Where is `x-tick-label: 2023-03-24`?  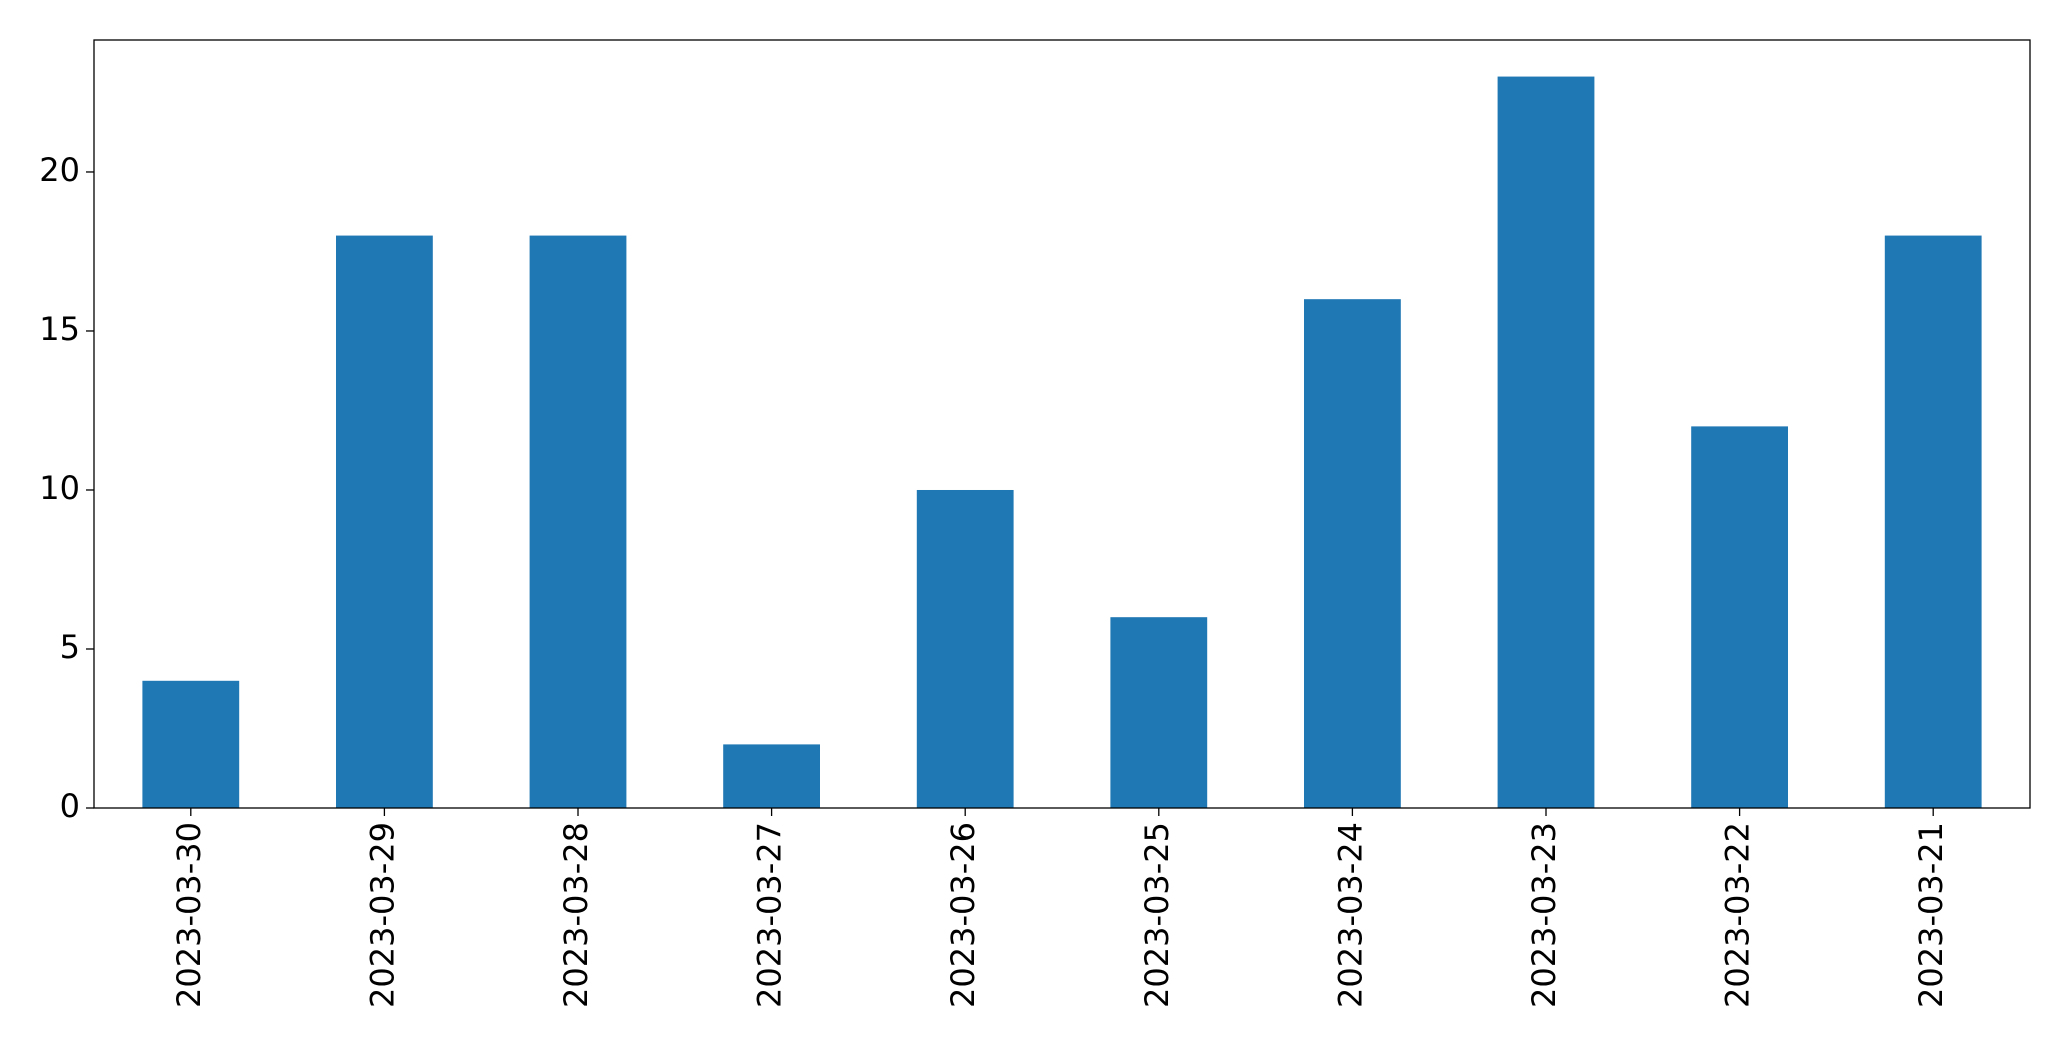 x-tick-label: 2023-03-24 is located at coordinates (1350, 915).